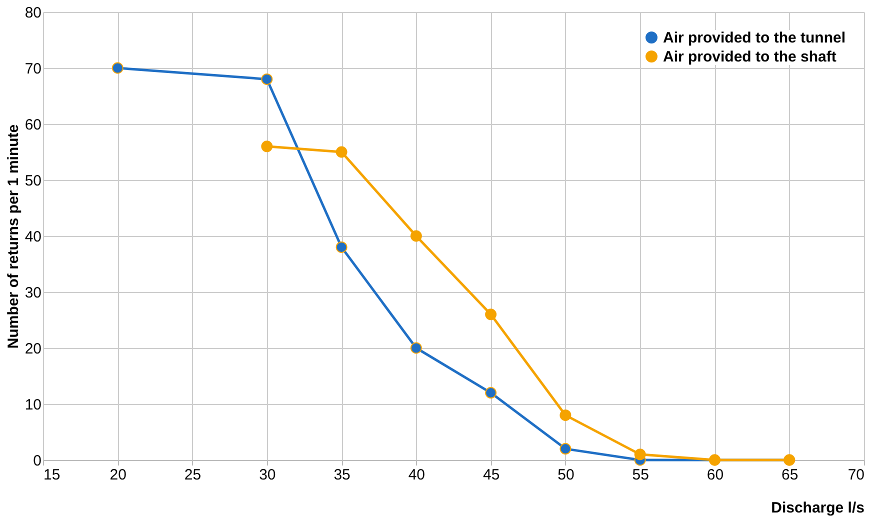 The width and height of the screenshot is (877, 525). I want to click on y-tick-label: 0, so click(37, 461).